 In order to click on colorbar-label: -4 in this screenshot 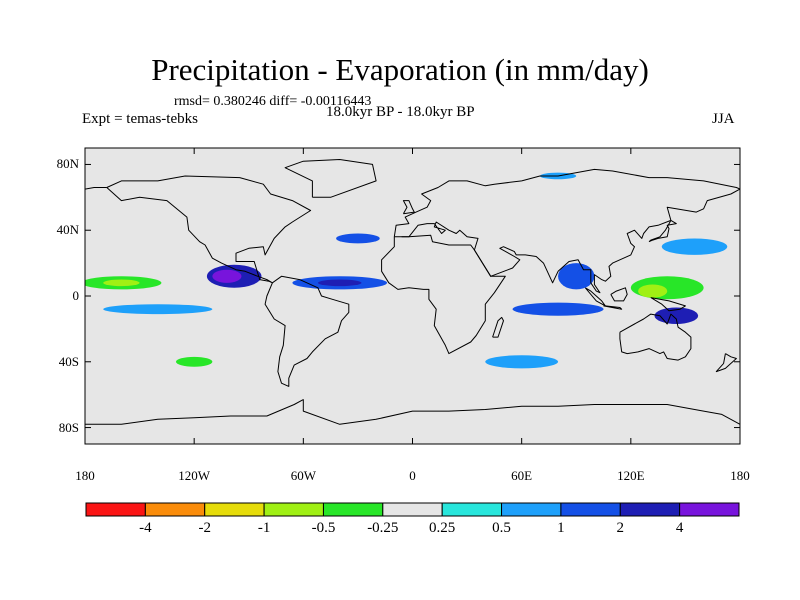, I will do `click(145, 528)`.